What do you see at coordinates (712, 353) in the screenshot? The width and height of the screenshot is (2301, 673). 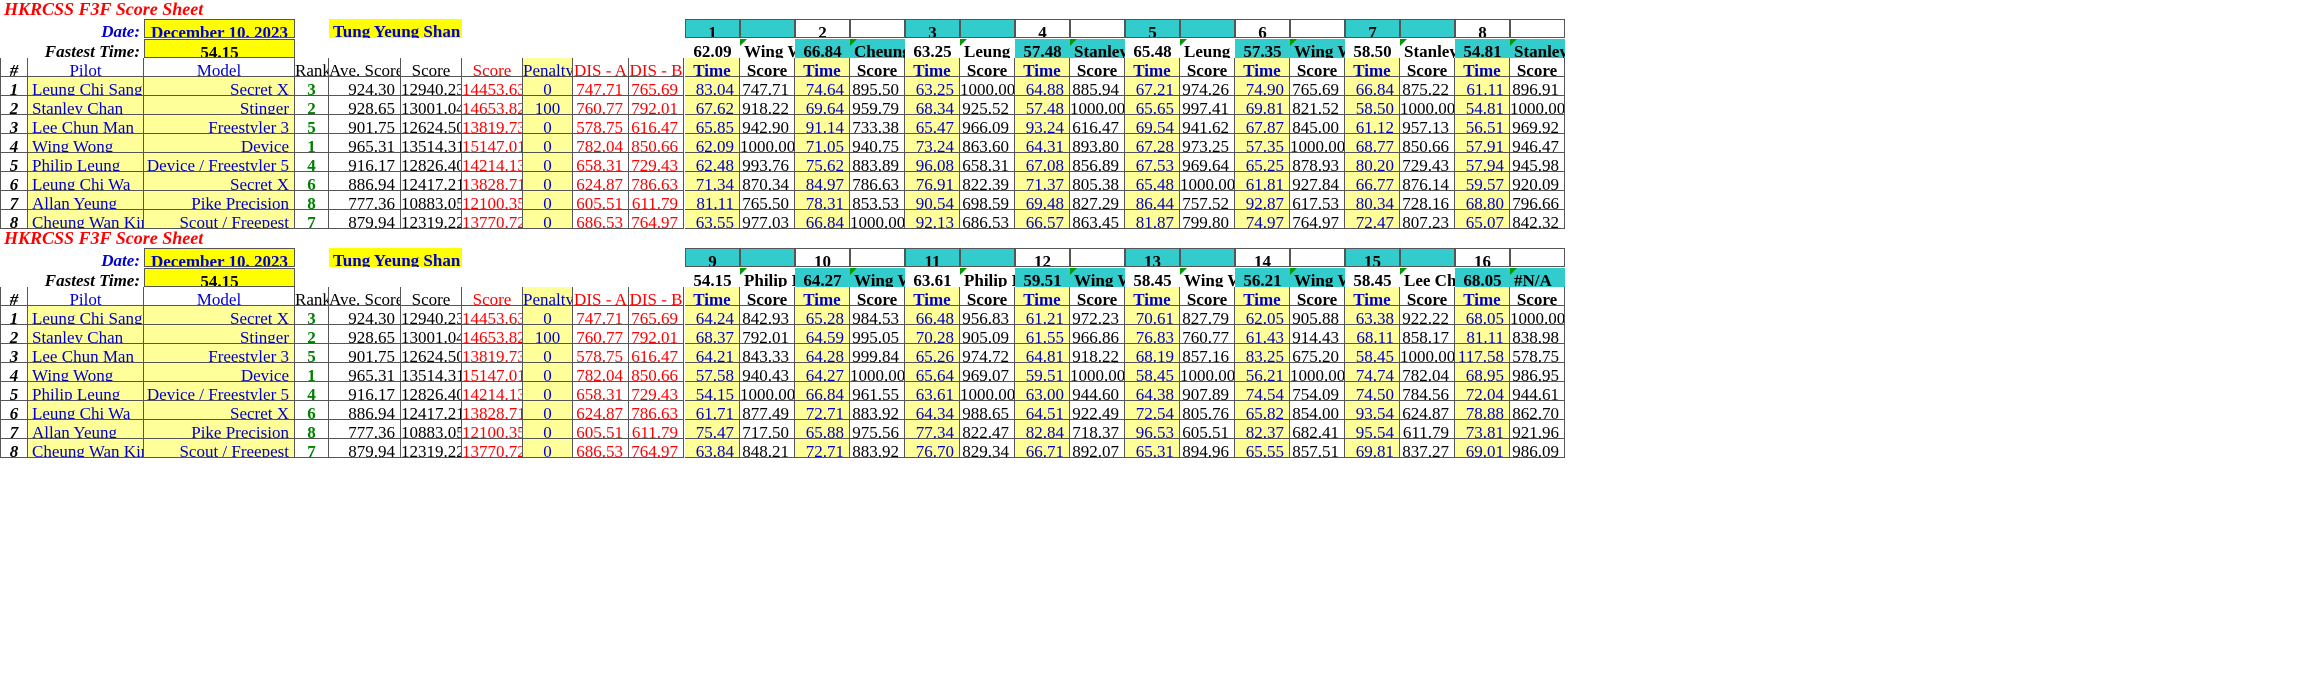 I see `round-time: 64.21` at bounding box center [712, 353].